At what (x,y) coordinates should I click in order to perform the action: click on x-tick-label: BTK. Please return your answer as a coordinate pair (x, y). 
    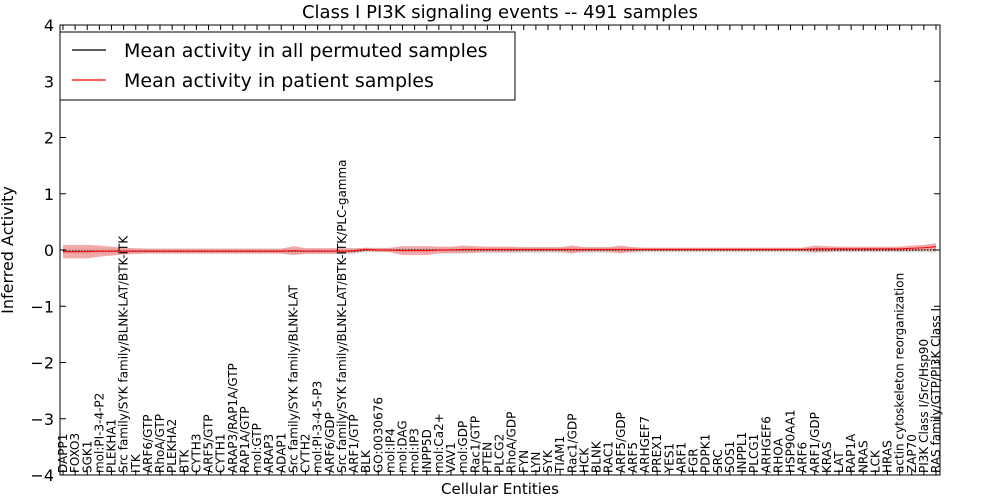
    Looking at the image, I should click on (184, 460).